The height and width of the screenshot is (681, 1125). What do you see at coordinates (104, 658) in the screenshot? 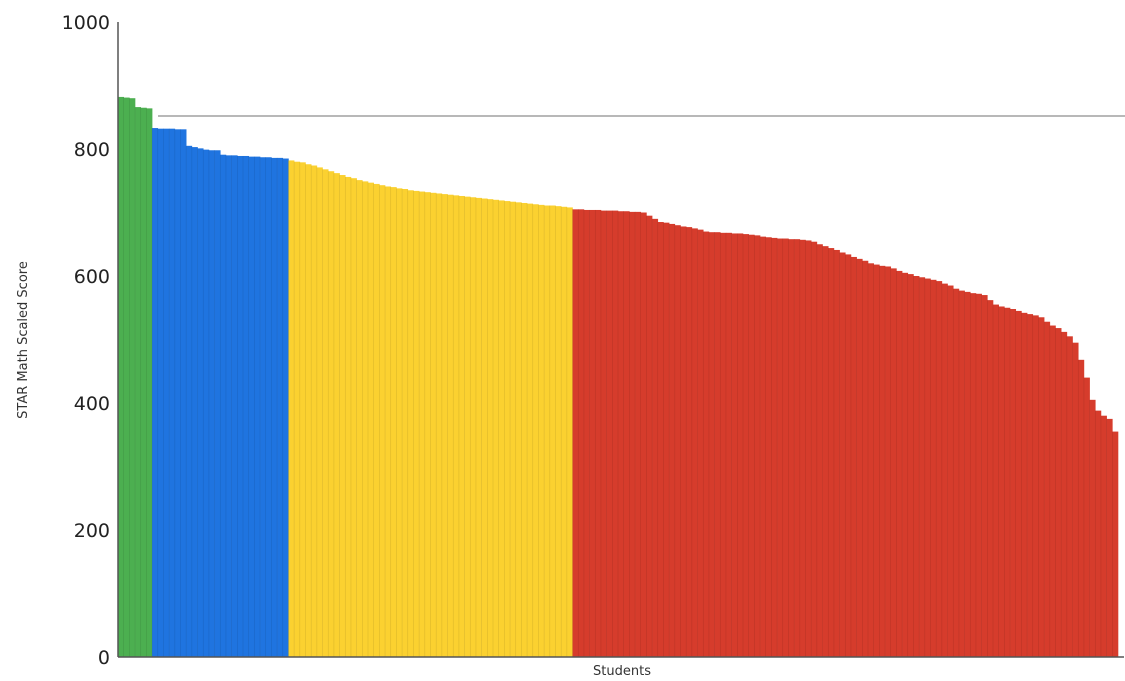
I see `y-tick-label-0: 0` at bounding box center [104, 658].